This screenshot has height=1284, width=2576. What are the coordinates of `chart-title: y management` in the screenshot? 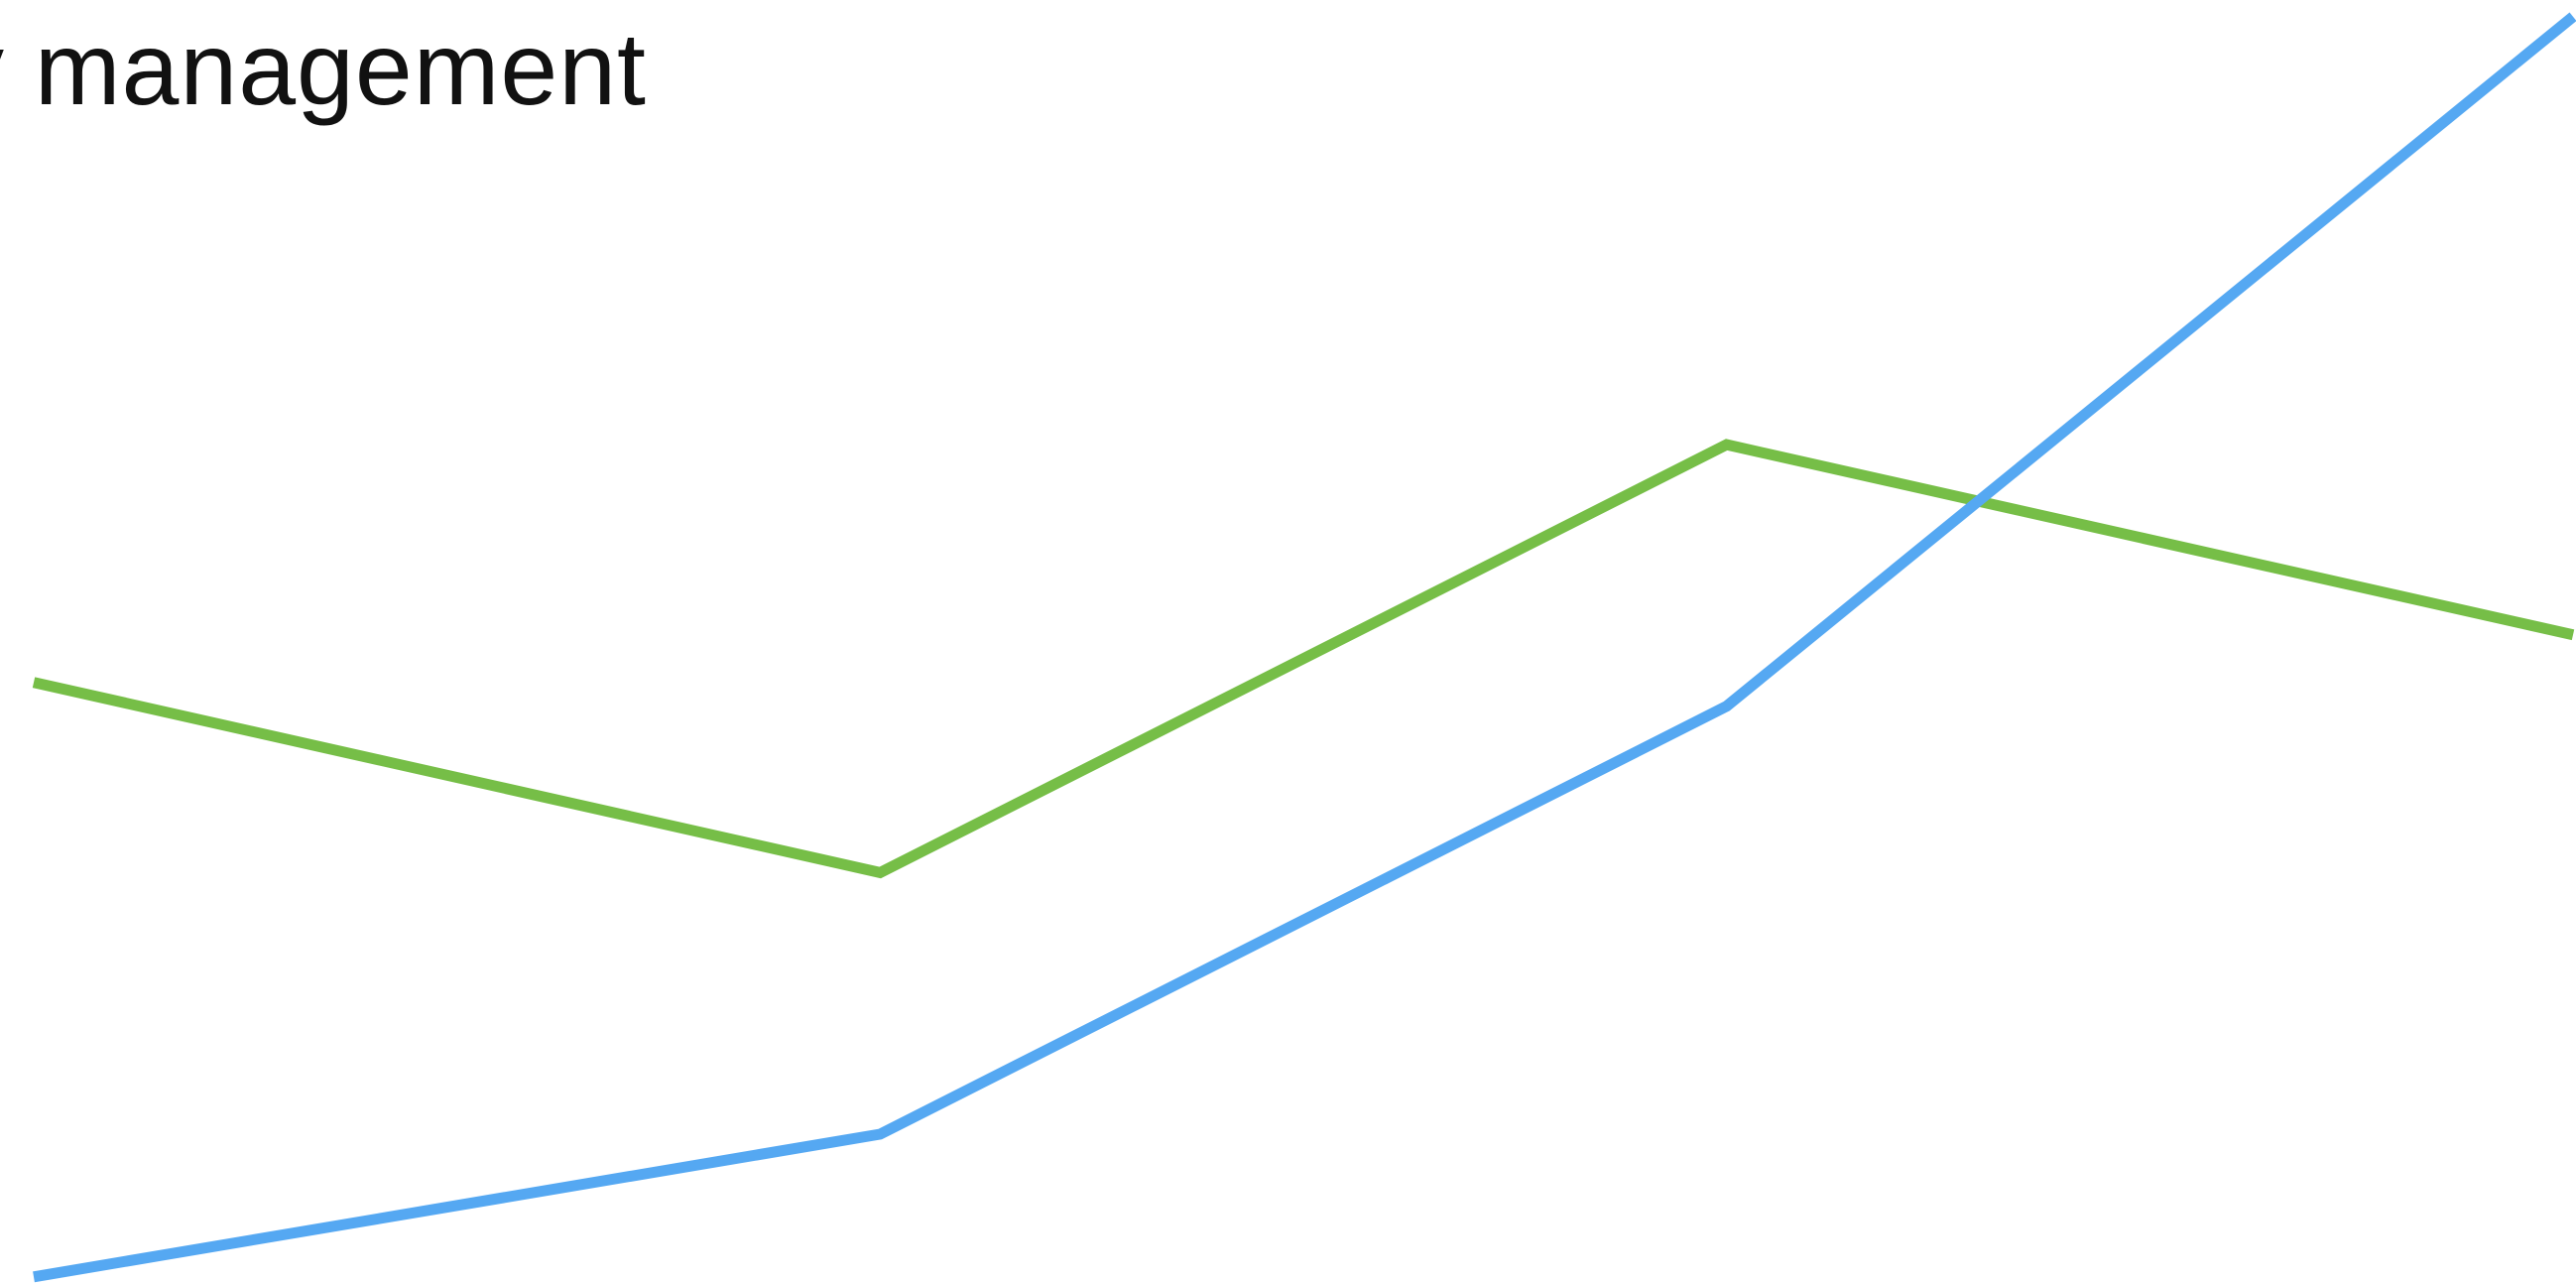 It's located at (323, 69).